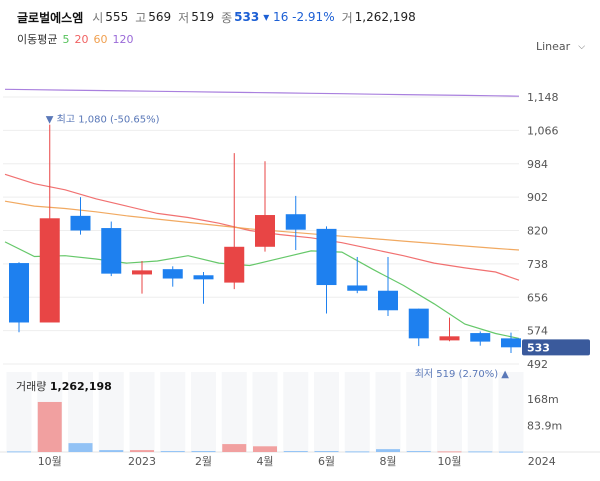  I want to click on stock-name: 글로벌에스엠, so click(50, 17).